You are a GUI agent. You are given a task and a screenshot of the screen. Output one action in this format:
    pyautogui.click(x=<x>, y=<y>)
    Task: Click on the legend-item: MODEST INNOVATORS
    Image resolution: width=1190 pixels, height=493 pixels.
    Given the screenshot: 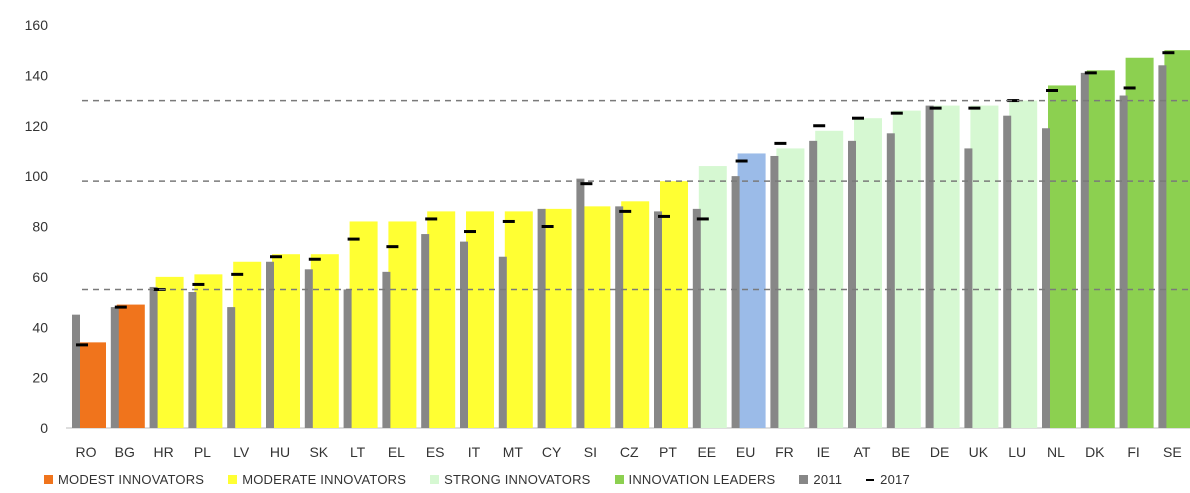 What is the action you would take?
    pyautogui.click(x=124, y=479)
    